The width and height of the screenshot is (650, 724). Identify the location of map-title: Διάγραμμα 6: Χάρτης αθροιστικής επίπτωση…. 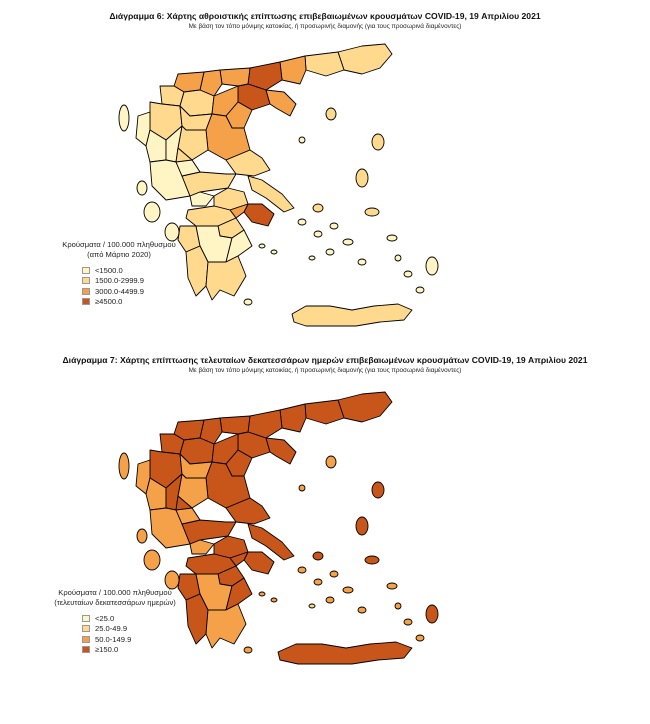
(325, 16).